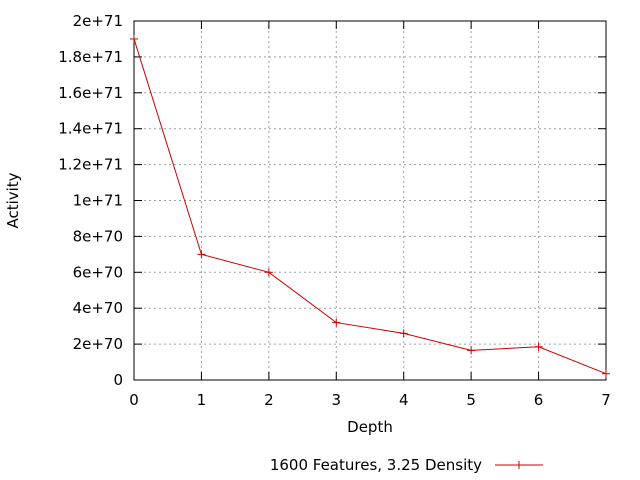 The height and width of the screenshot is (480, 640). Describe the element at coordinates (404, 400) in the screenshot. I see `x-tick-label: 4` at that location.